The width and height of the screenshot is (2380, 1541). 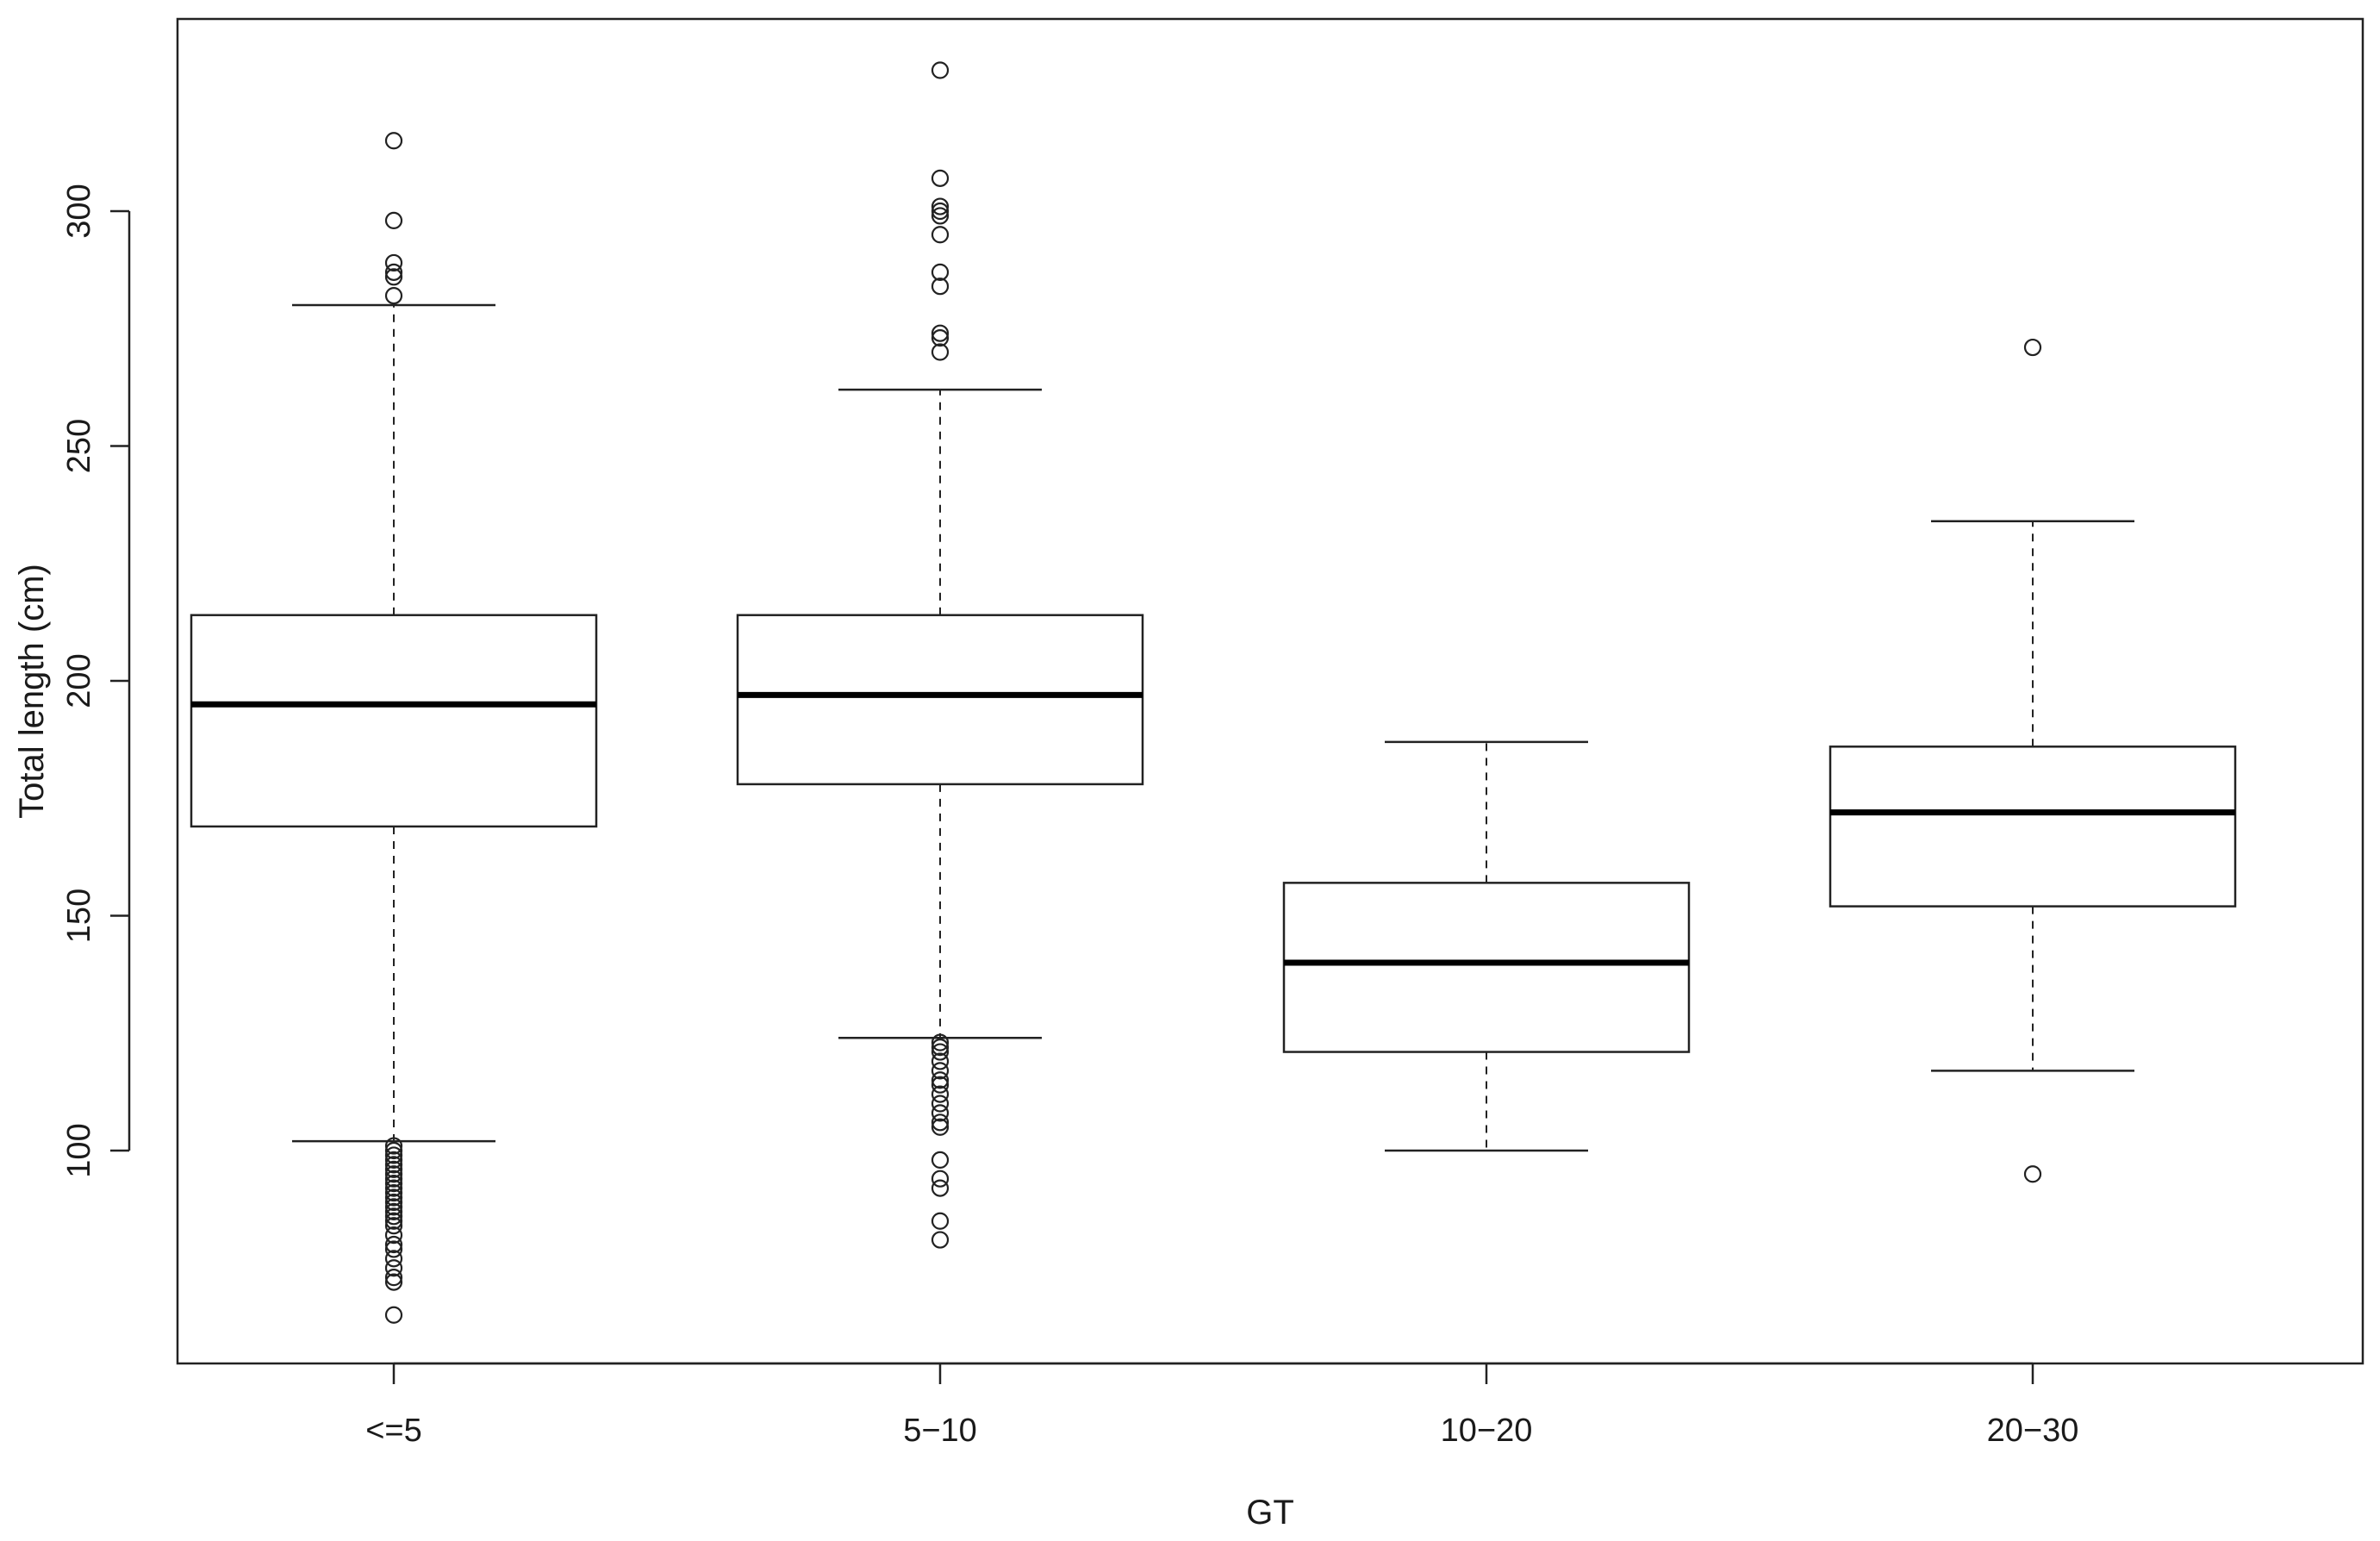 I want to click on x-tick-label: 5−10, so click(x=940, y=1431).